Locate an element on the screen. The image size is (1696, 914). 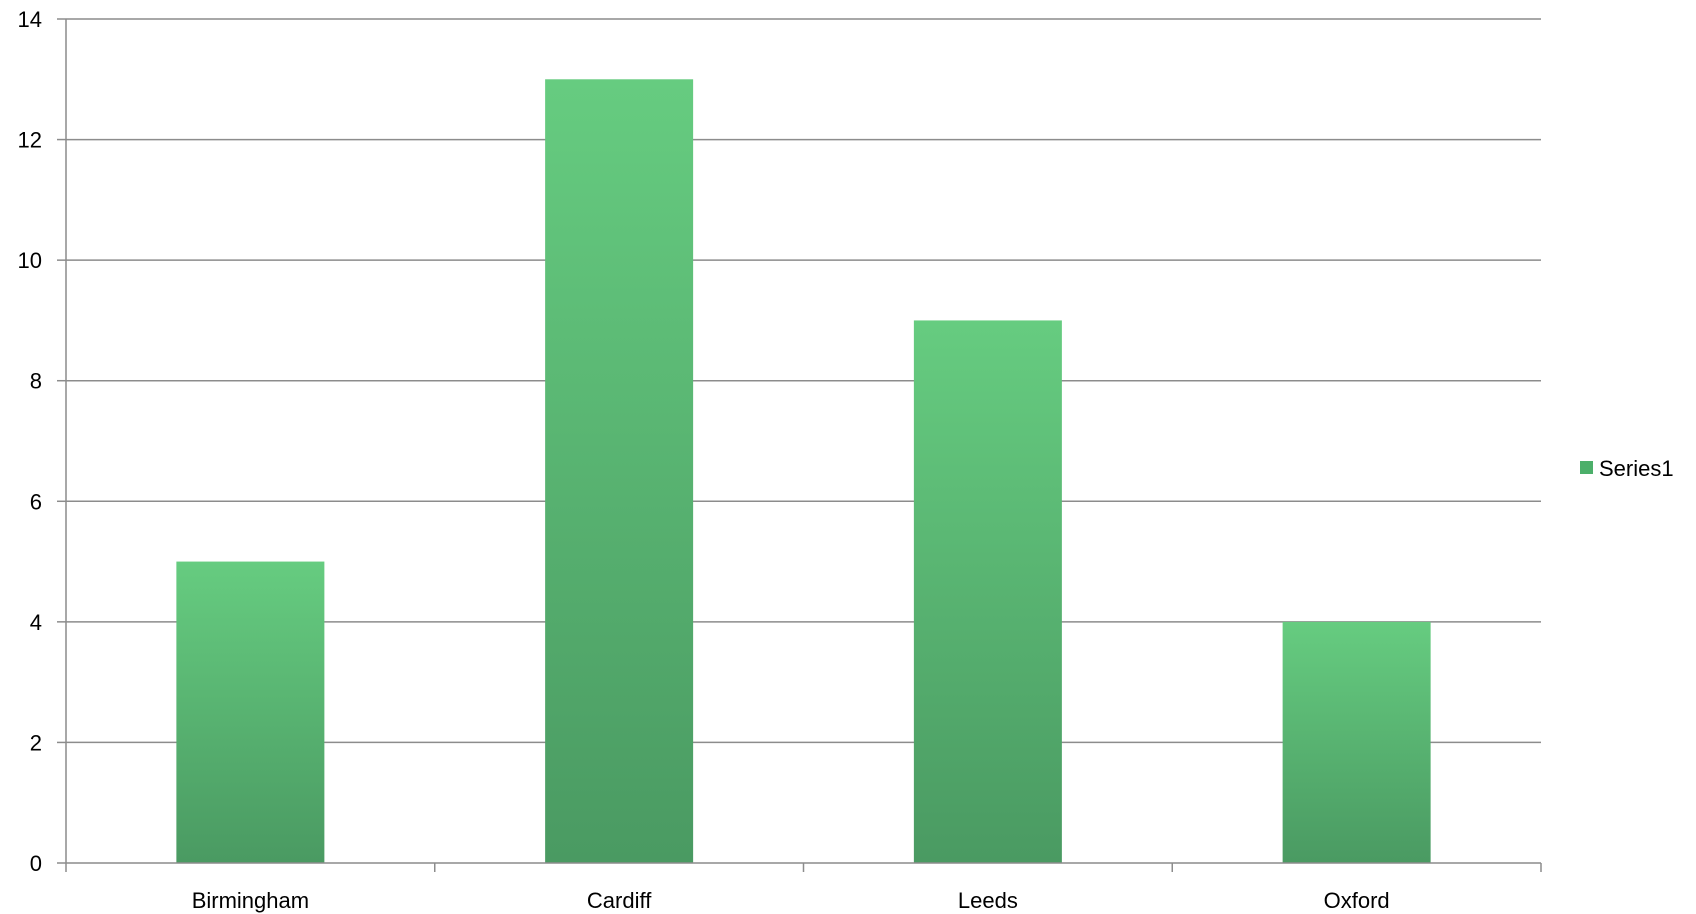
x-tick-label-birmingham: Birmingham is located at coordinates (250, 900).